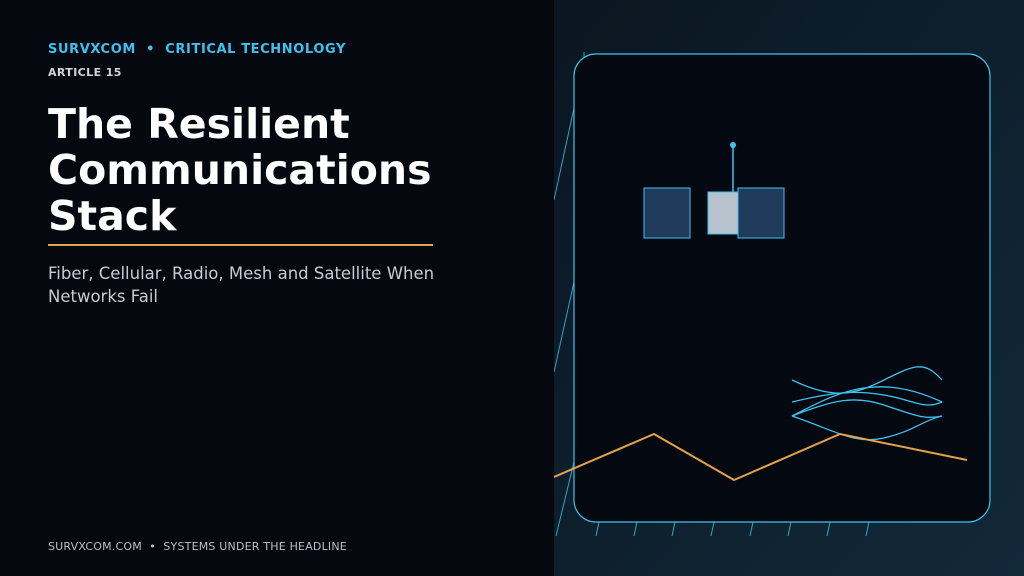 The image size is (1024, 576). What do you see at coordinates (85, 72) in the screenshot?
I see `article-number: ARTICLE 15` at bounding box center [85, 72].